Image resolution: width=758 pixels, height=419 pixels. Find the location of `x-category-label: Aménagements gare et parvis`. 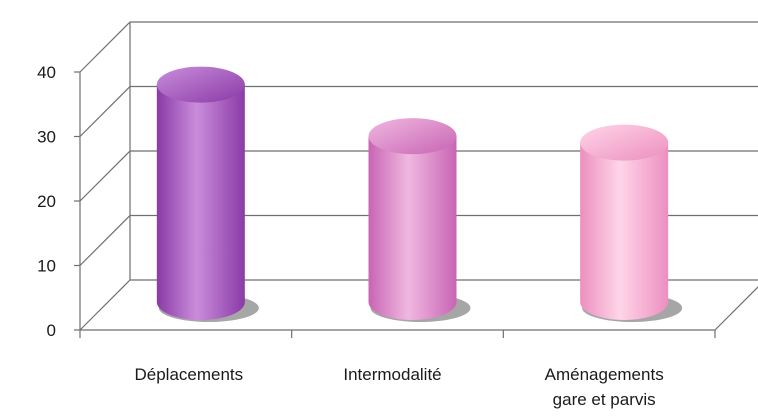

x-category-label: Aménagements gare et parvis is located at coordinates (604, 387).